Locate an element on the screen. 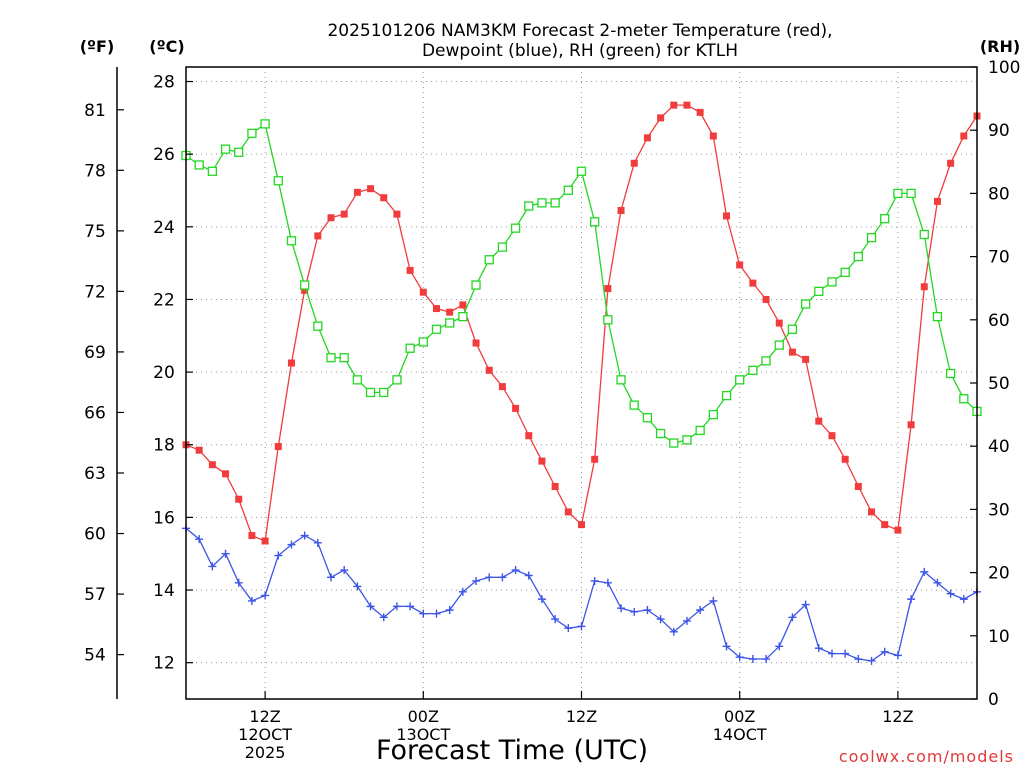  fahrenheit-tick-label: 69 is located at coordinates (95, 353).